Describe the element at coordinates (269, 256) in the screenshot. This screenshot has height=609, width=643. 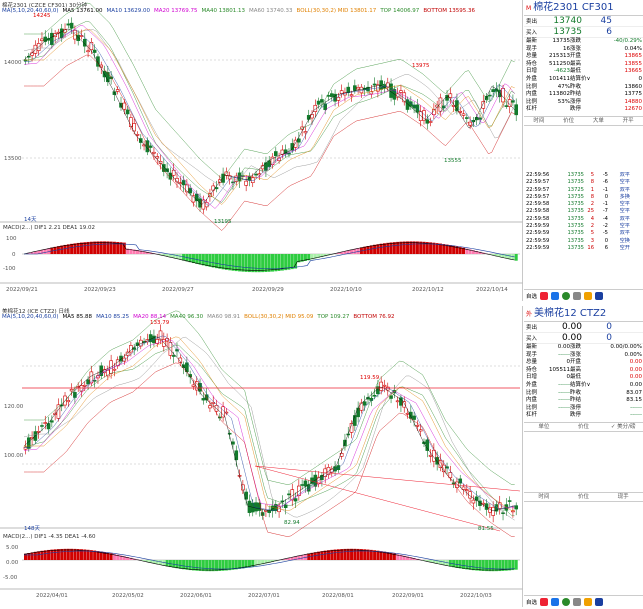
I see `dea-line` at that location.